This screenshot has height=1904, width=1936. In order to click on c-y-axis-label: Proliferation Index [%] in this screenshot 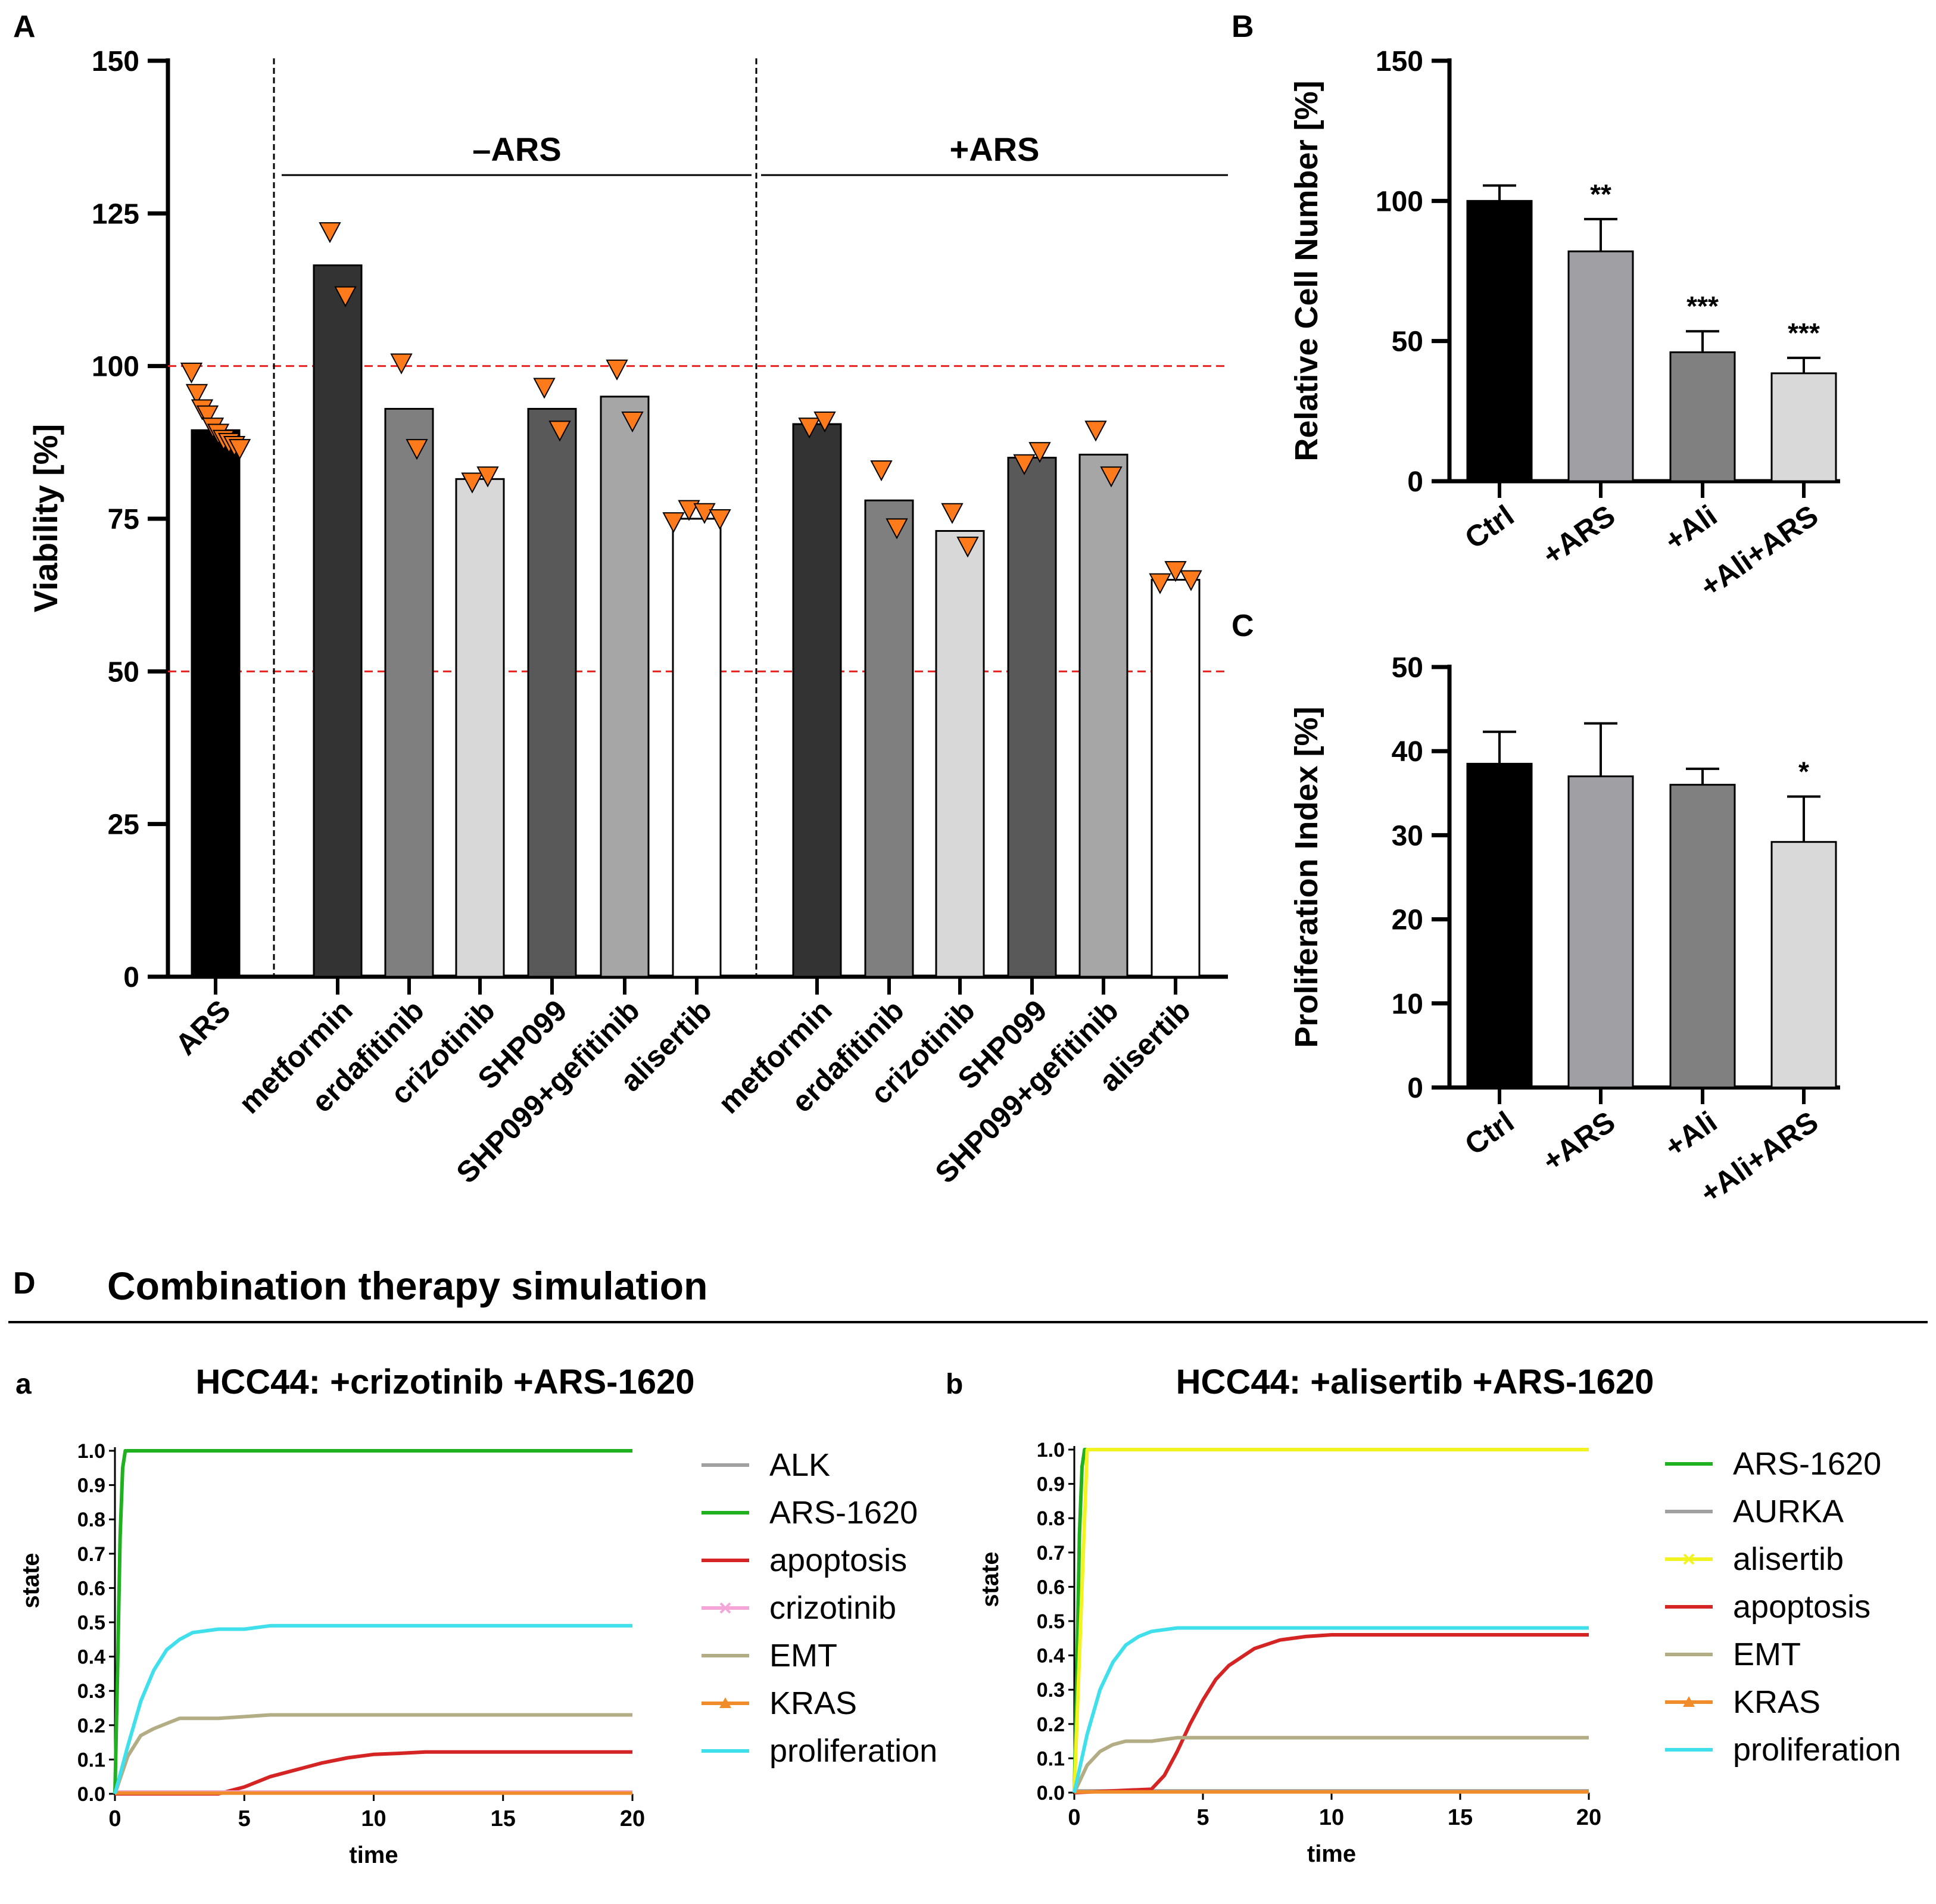, I will do `click(1307, 877)`.